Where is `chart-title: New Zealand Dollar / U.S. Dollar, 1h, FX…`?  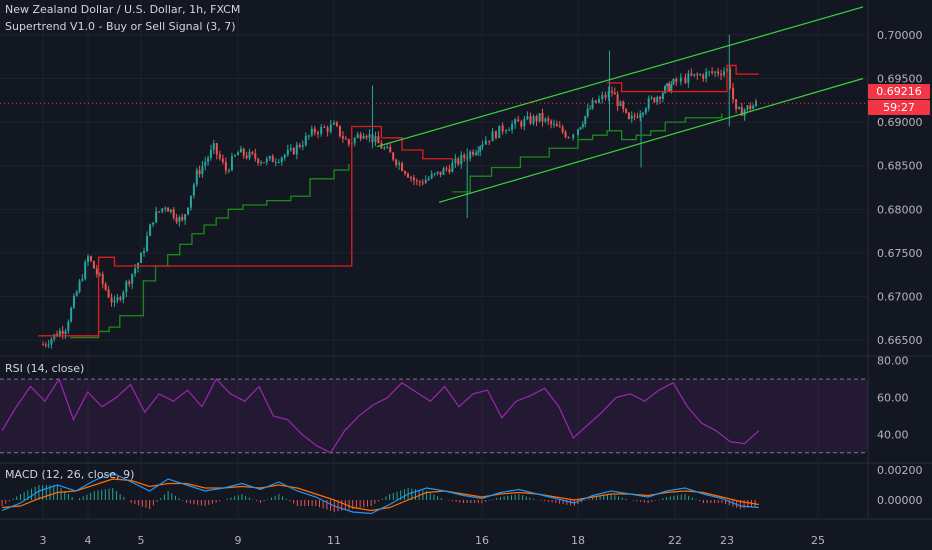 chart-title: New Zealand Dollar / U.S. Dollar, 1h, FX… is located at coordinates (123, 9).